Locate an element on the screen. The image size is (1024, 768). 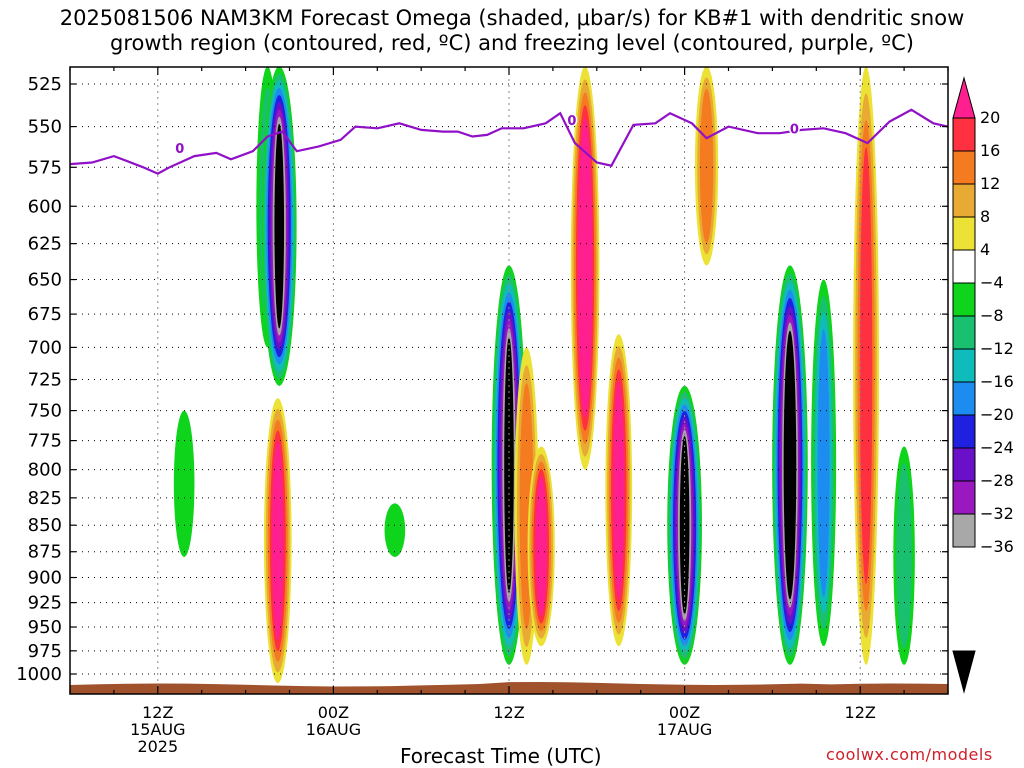
y-tick-label-625: 625 is located at coordinates (45, 244).